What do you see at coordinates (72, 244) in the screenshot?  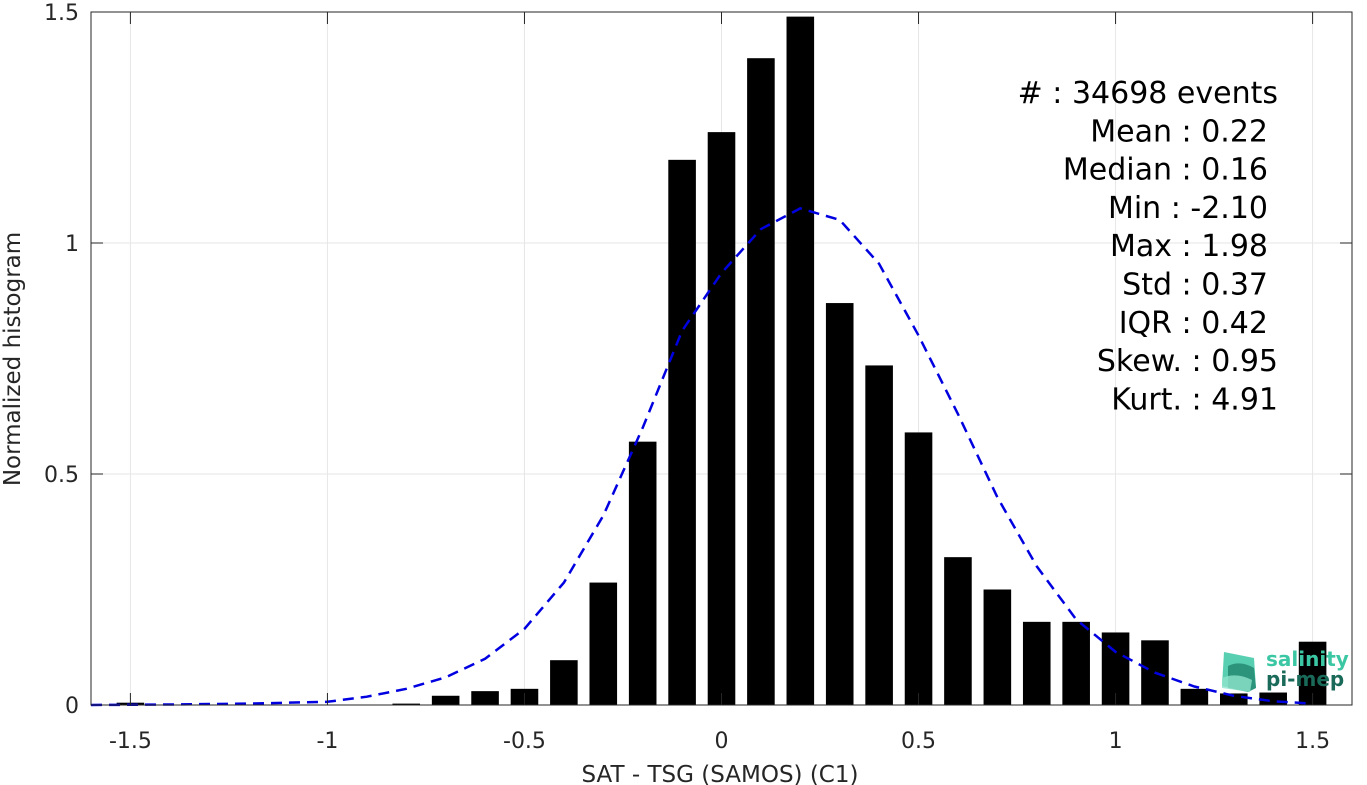 I see `y-tick-label: 1` at bounding box center [72, 244].